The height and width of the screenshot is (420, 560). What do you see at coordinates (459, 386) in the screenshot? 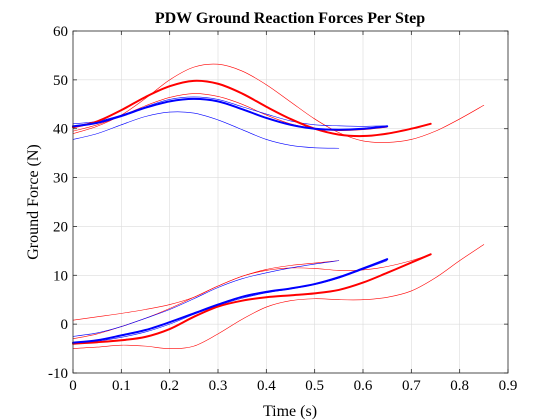
I see `x-tick-label: 0.8` at bounding box center [459, 386].